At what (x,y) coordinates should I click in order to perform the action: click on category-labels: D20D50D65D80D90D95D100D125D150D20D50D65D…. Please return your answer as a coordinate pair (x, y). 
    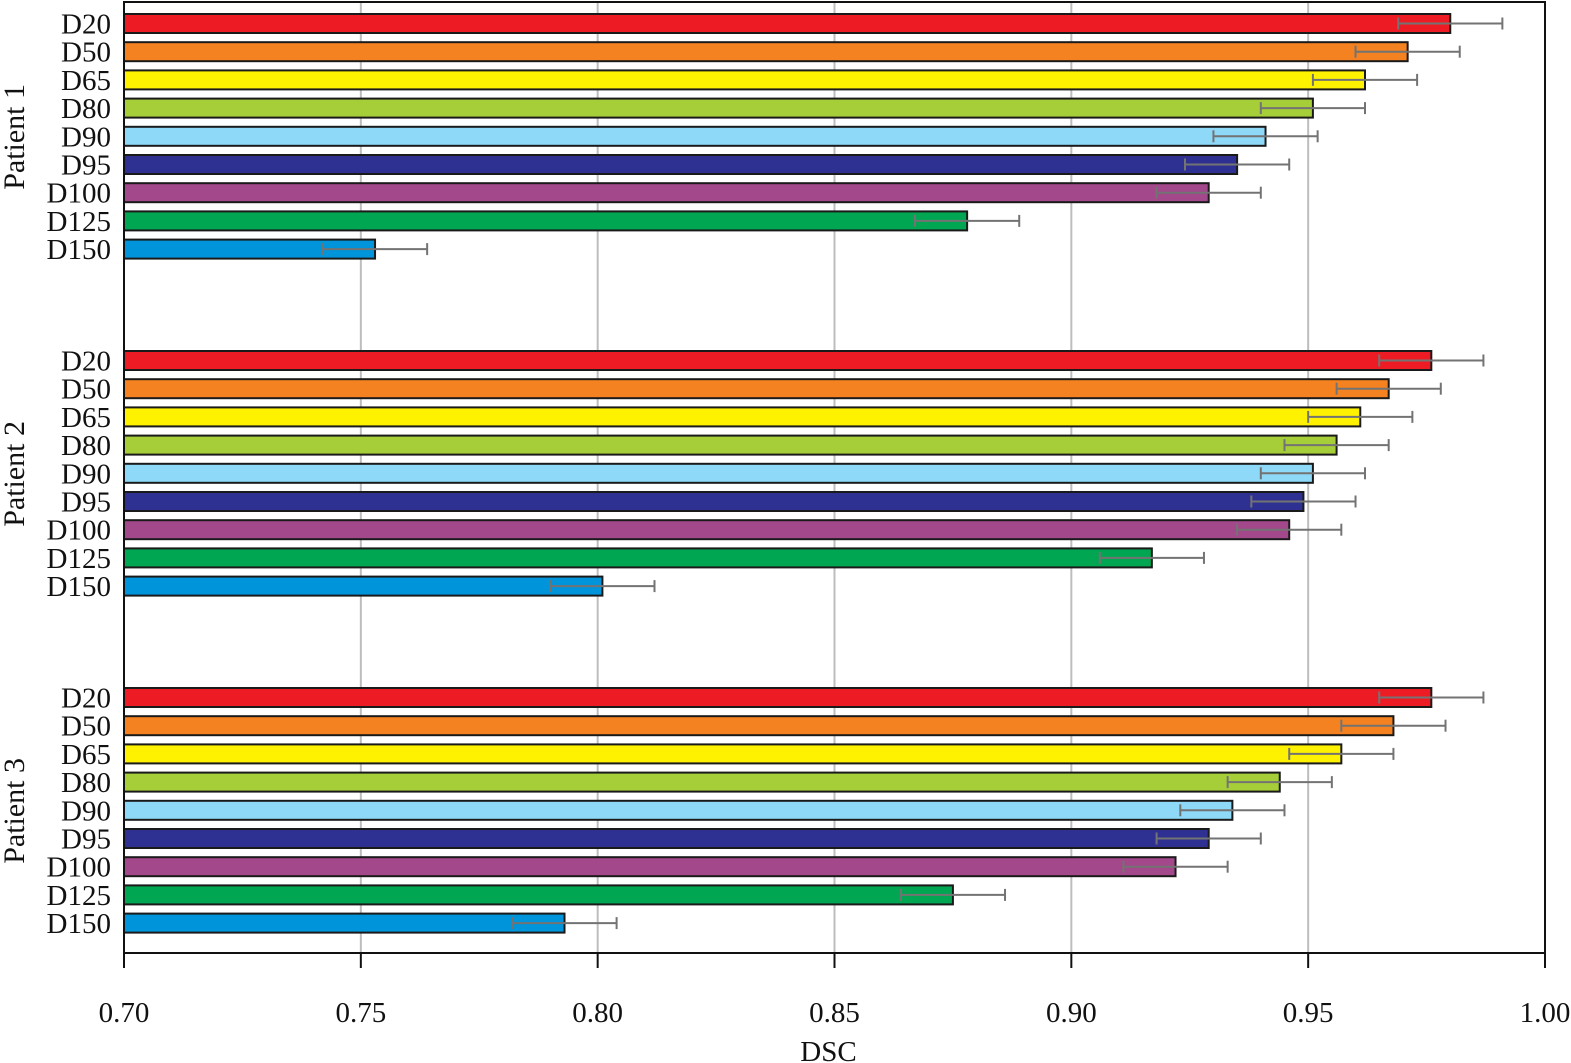
    Looking at the image, I should click on (79, 475).